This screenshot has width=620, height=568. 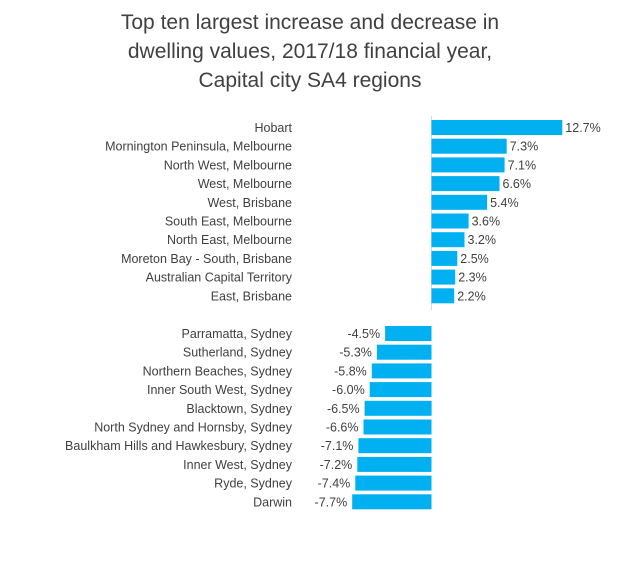 I want to click on data-label: 3.2%, so click(x=482, y=240).